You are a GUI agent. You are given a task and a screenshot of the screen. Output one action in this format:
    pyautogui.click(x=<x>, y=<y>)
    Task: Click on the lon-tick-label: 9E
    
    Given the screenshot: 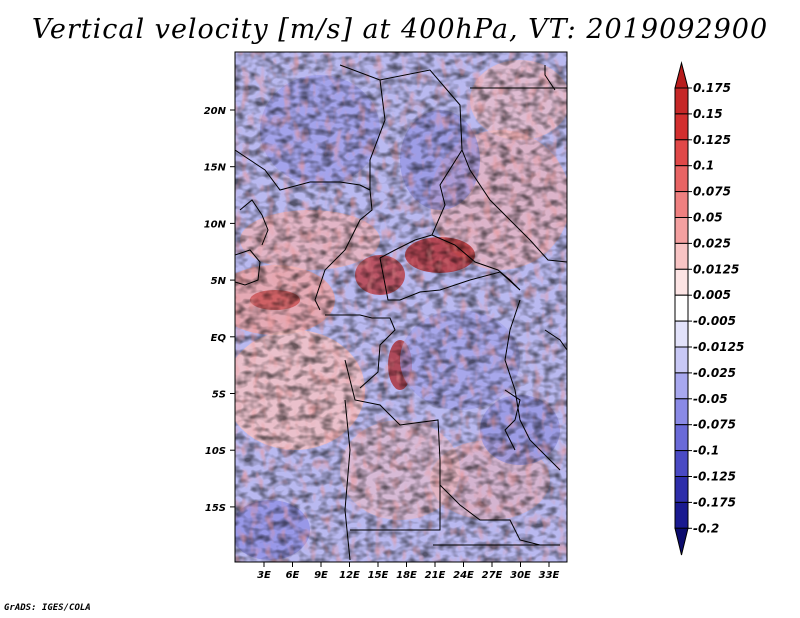 What is the action you would take?
    pyautogui.click(x=321, y=575)
    